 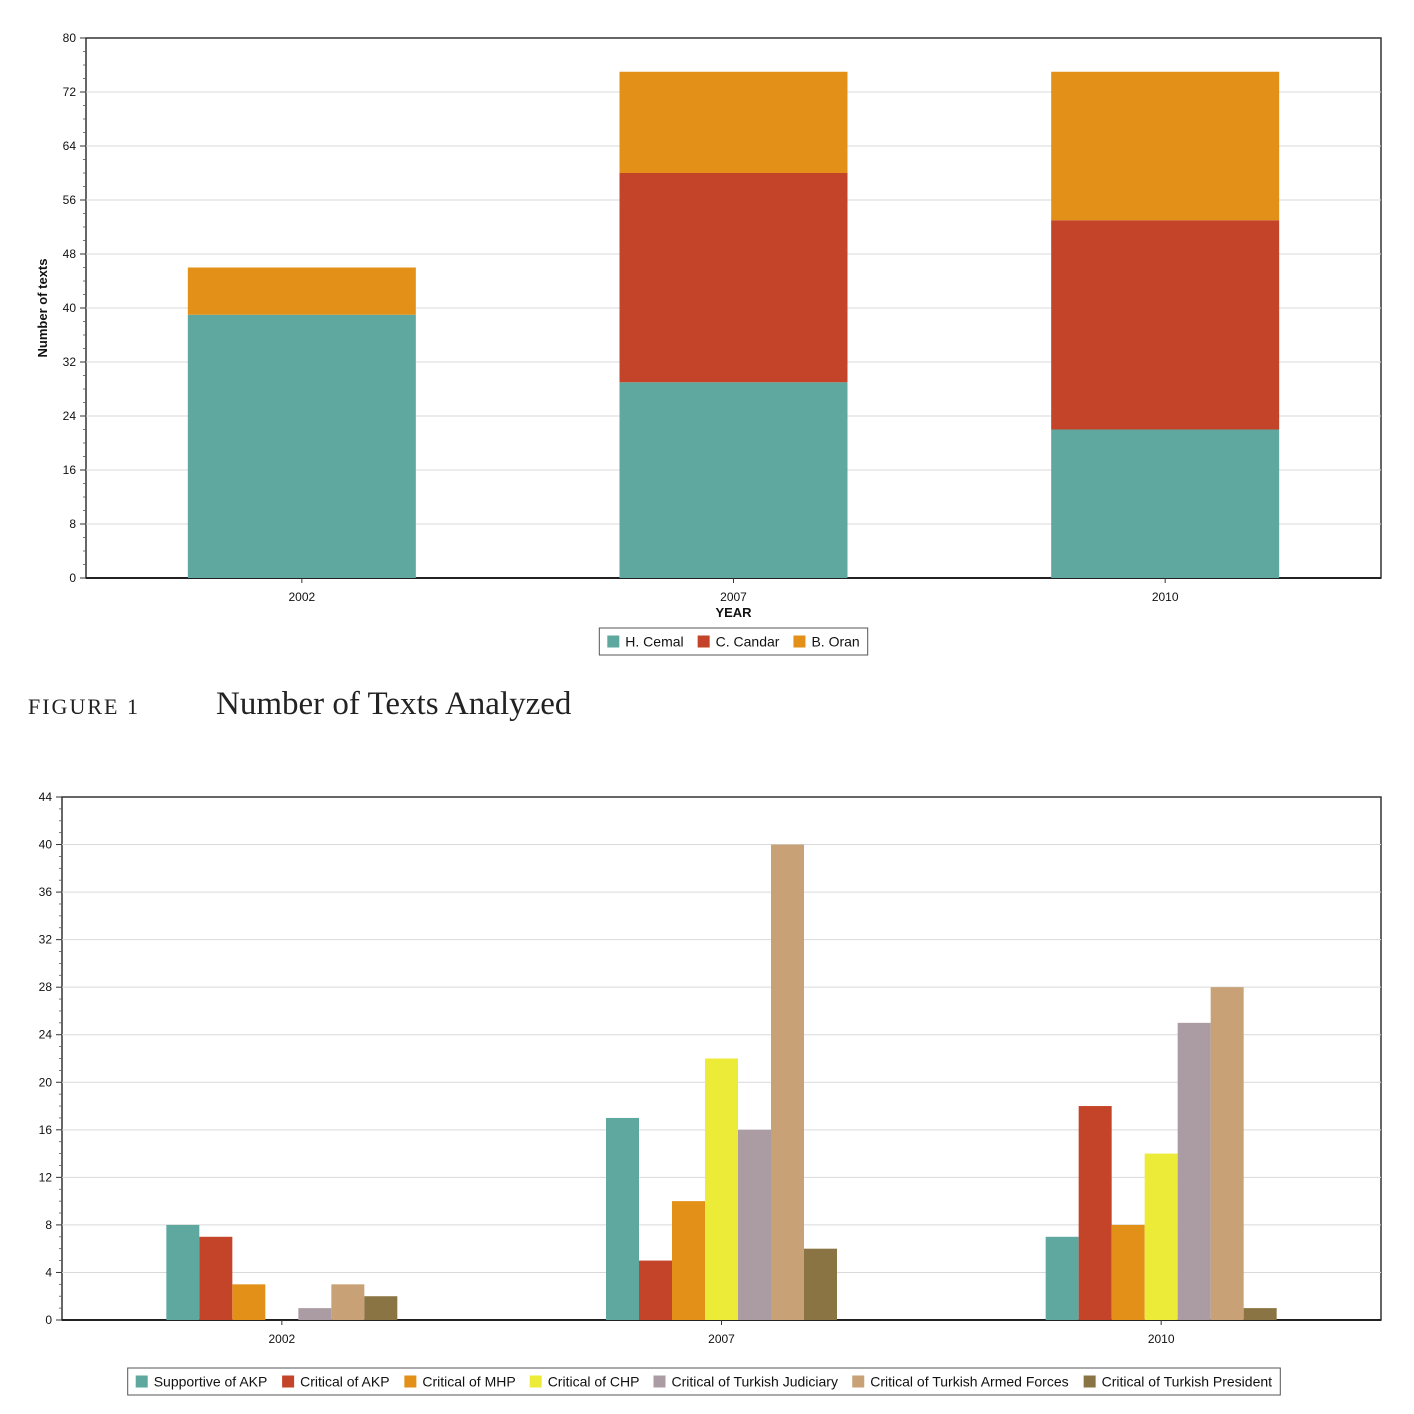 I want to click on legend-swatch-critical-of-turkish-judiciary, so click(x=659, y=1381).